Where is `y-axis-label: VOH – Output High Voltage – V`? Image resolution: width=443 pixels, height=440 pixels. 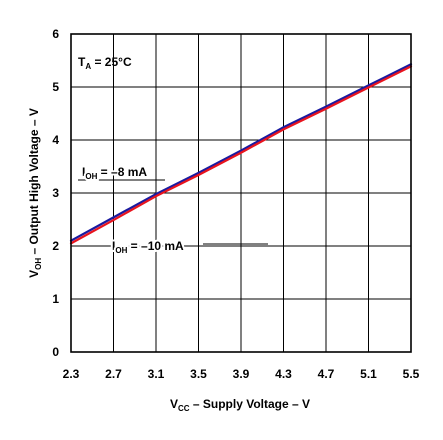 y-axis-label: VOH – Output High Voltage – V is located at coordinates (35, 193).